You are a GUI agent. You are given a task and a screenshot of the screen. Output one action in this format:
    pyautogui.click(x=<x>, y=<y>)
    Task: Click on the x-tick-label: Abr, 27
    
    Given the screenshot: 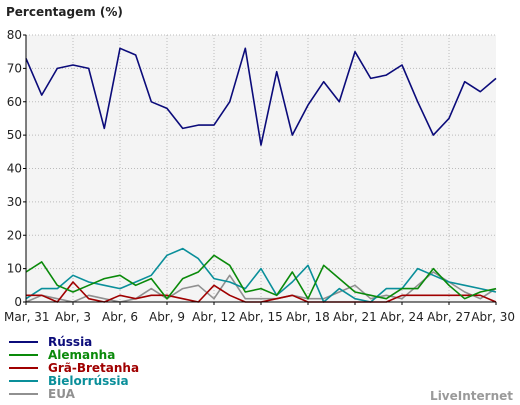 What is the action you would take?
    pyautogui.click(x=449, y=317)
    